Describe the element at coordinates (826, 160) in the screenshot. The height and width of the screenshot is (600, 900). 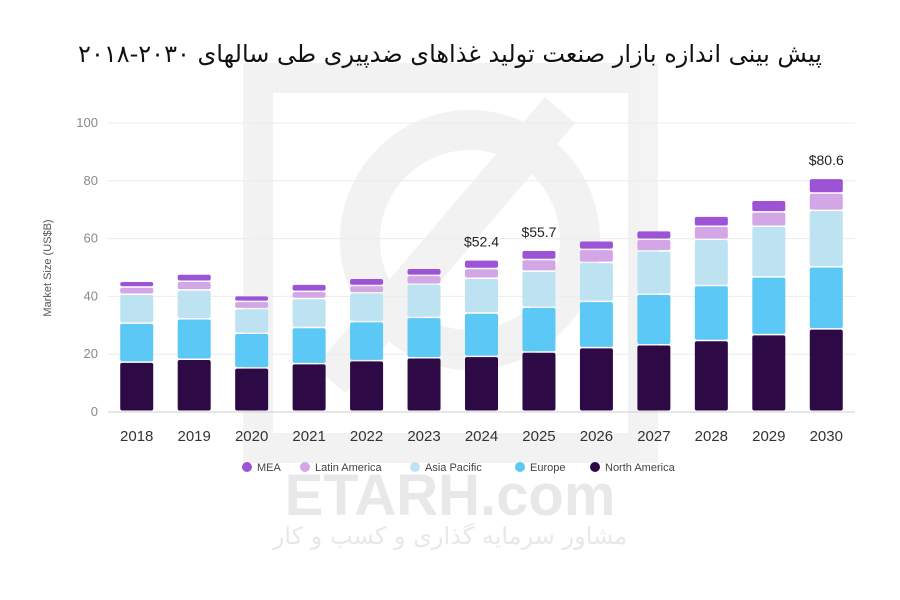
I see `data-label: $80.6` at that location.